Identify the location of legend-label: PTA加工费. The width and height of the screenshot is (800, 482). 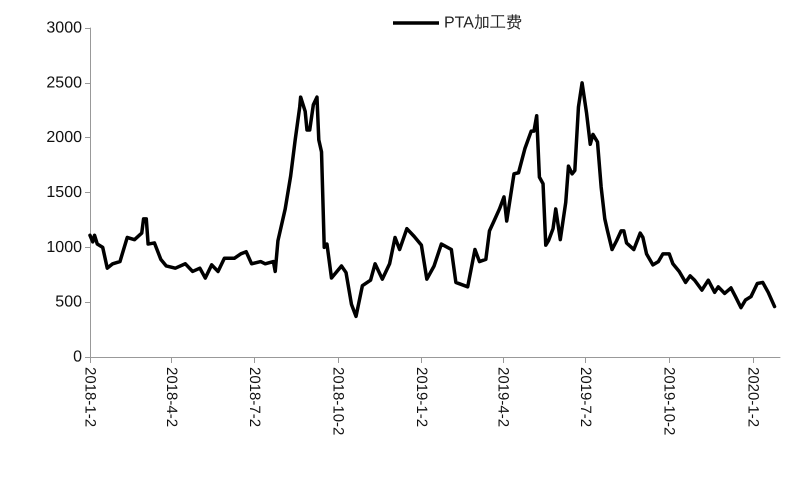
(483, 23).